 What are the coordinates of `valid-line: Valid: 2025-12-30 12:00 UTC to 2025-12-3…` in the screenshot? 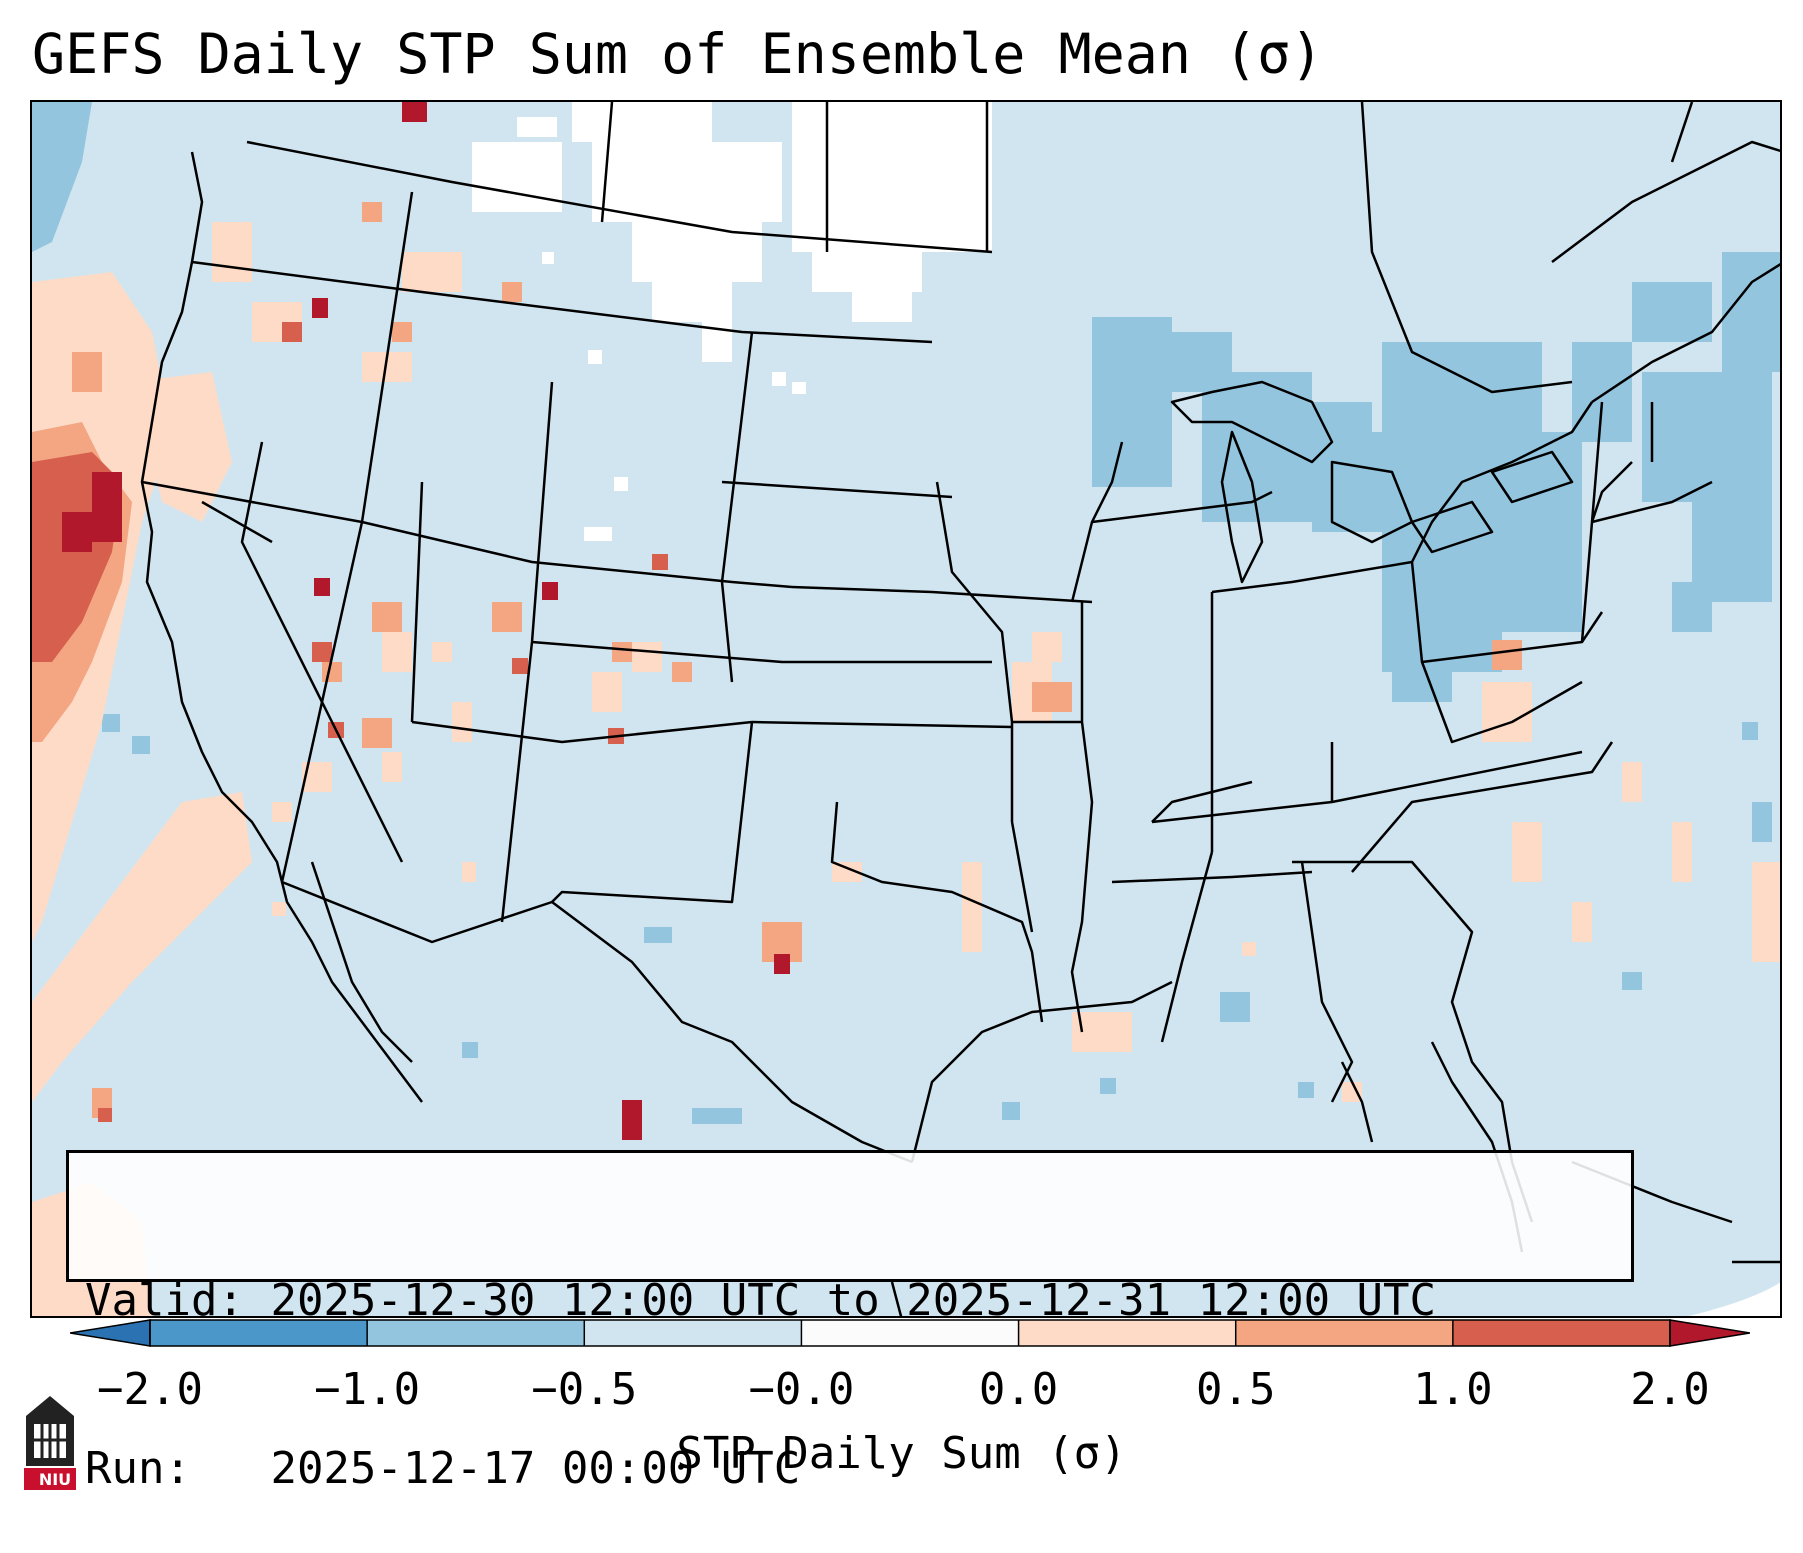 It's located at (858, 1301).